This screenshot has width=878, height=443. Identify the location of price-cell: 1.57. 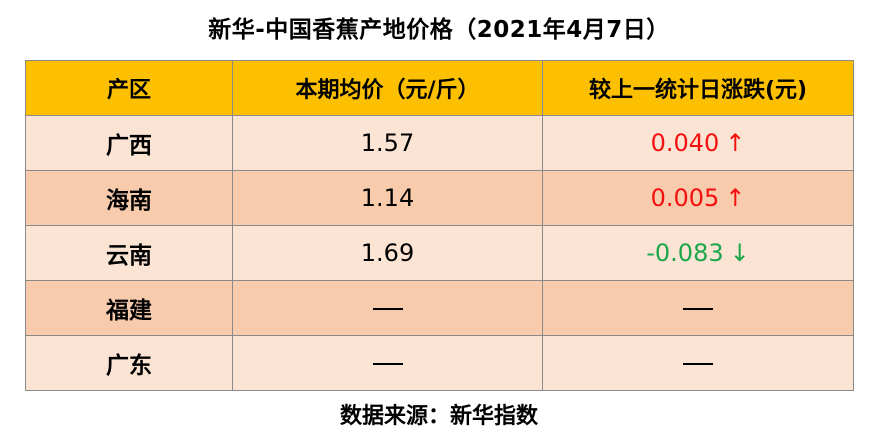
(387, 143).